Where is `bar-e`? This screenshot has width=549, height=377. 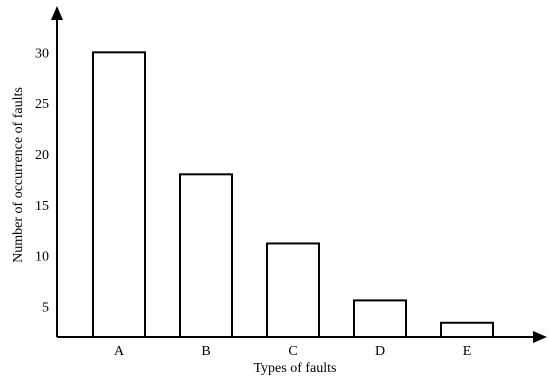 bar-e is located at coordinates (467, 329).